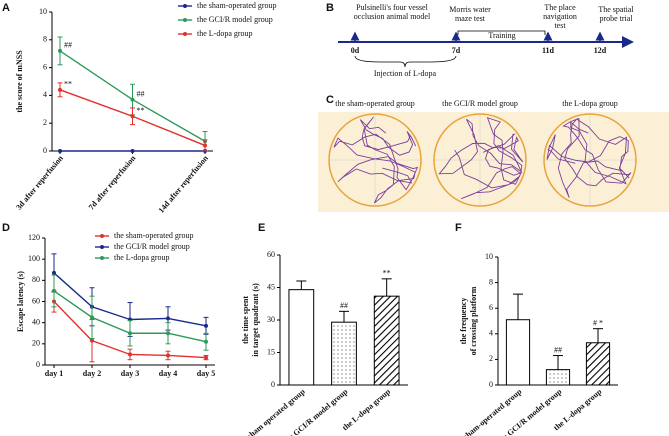 The height and width of the screenshot is (436, 669). What do you see at coordinates (616, 9) in the screenshot?
I see `event-label: The spatial` at bounding box center [616, 9].